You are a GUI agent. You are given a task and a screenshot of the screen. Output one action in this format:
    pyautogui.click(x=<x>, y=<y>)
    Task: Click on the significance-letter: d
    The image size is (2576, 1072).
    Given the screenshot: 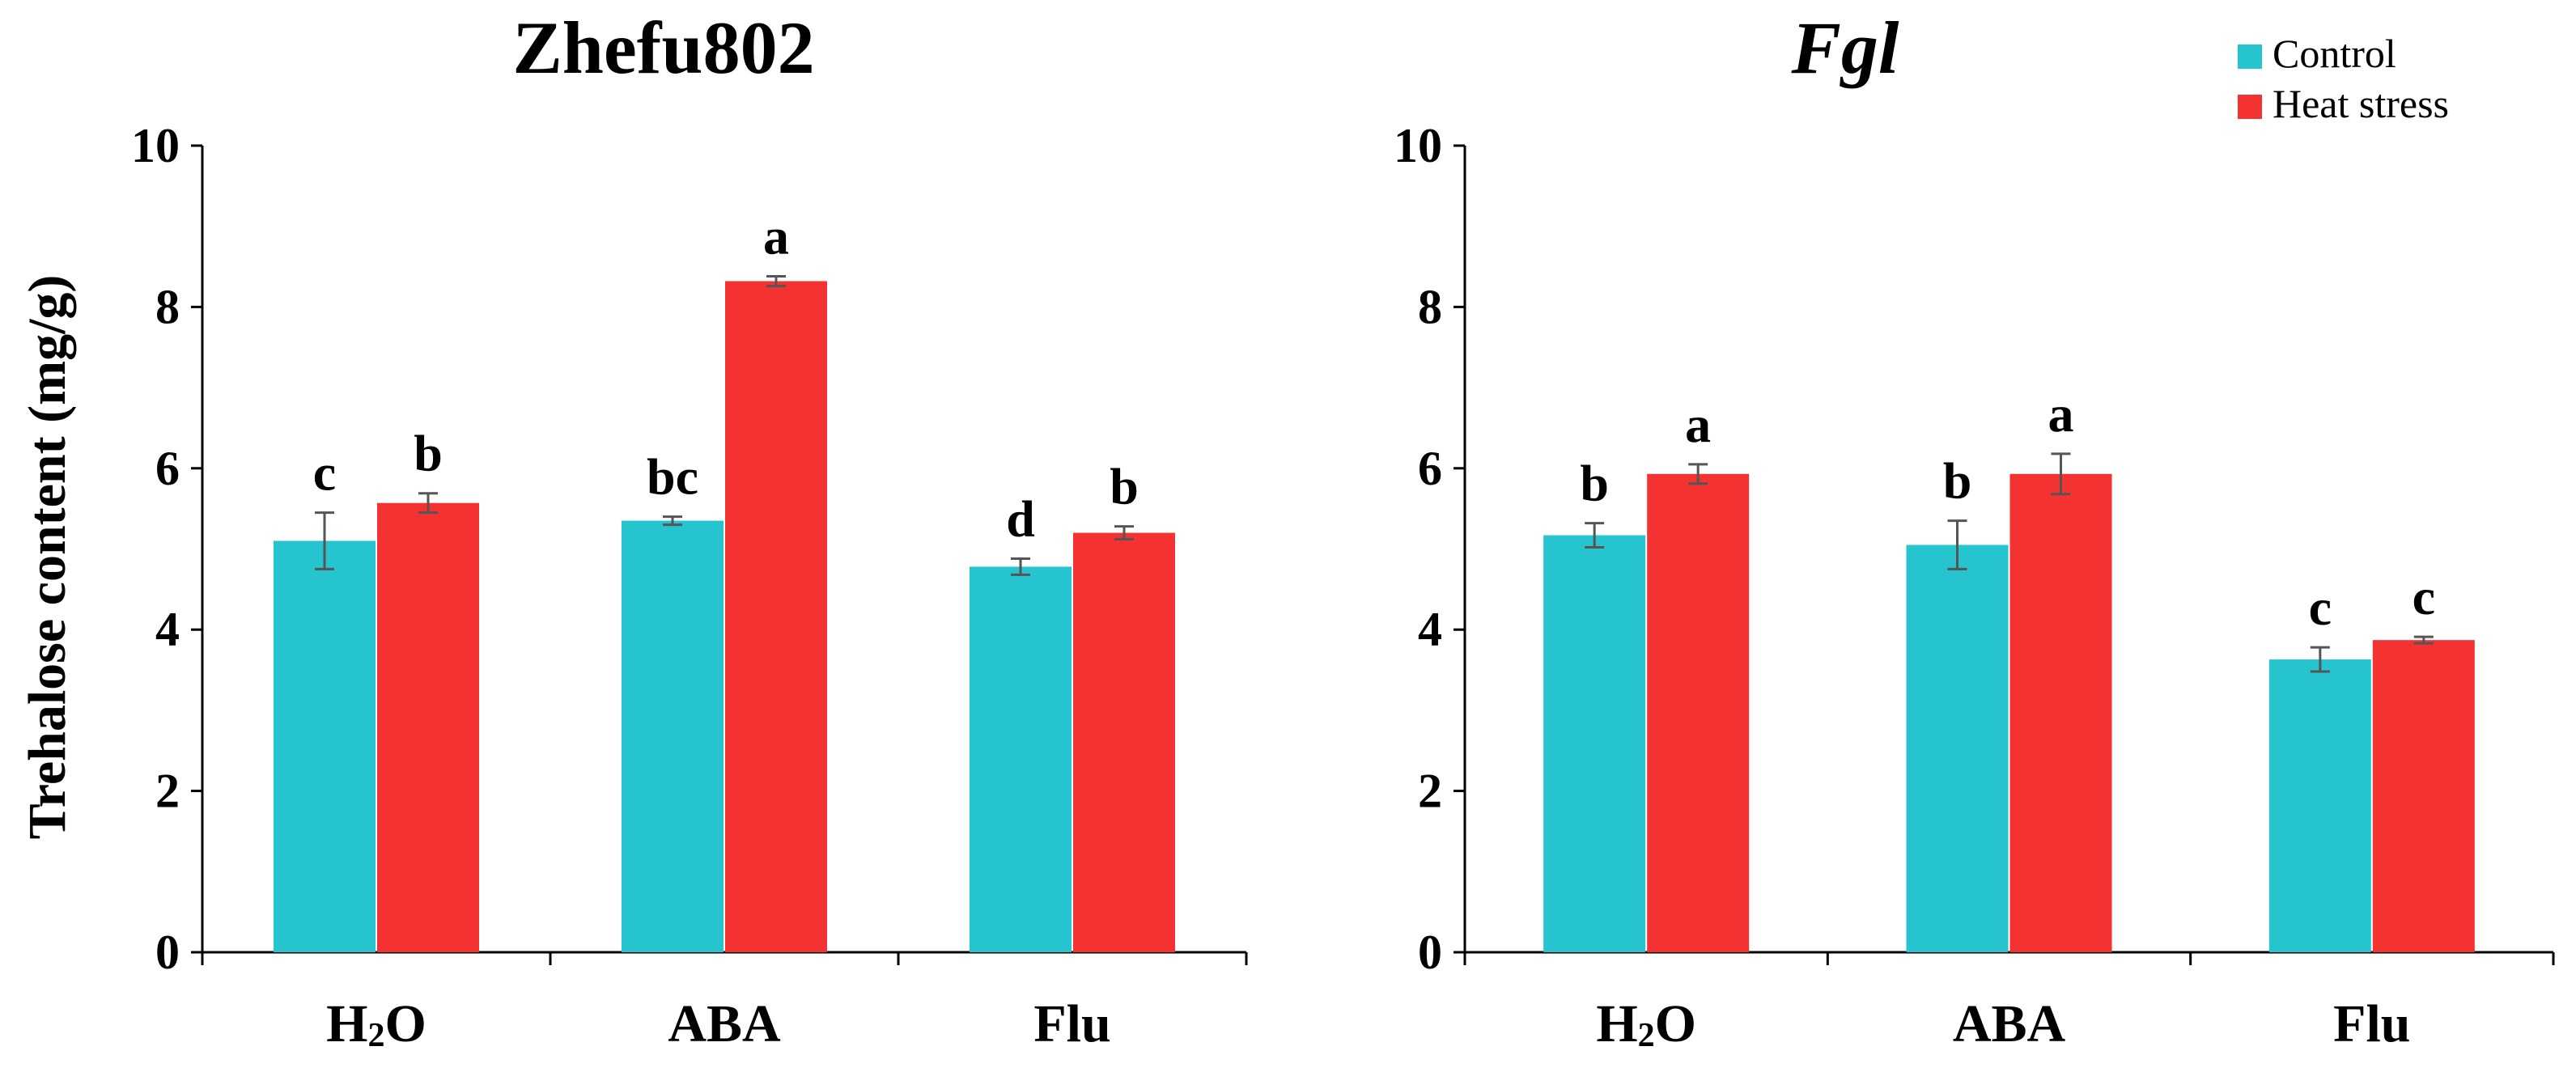 What is the action you would take?
    pyautogui.click(x=1020, y=518)
    